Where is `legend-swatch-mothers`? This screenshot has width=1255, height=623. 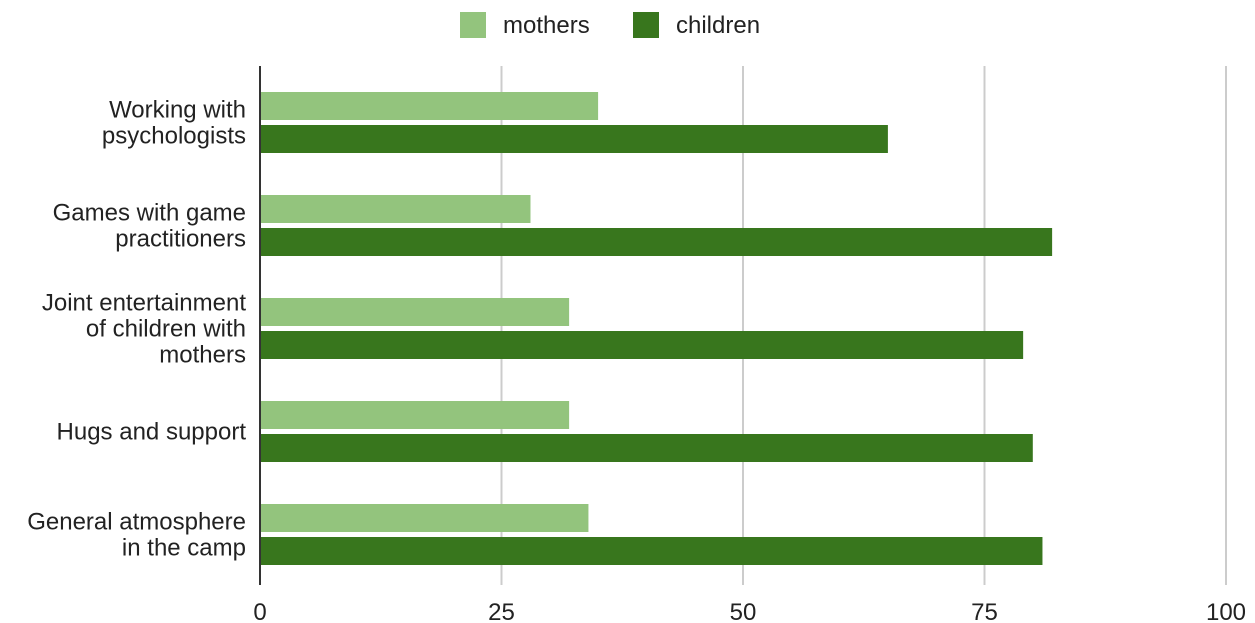
legend-swatch-mothers is located at coordinates (473, 25).